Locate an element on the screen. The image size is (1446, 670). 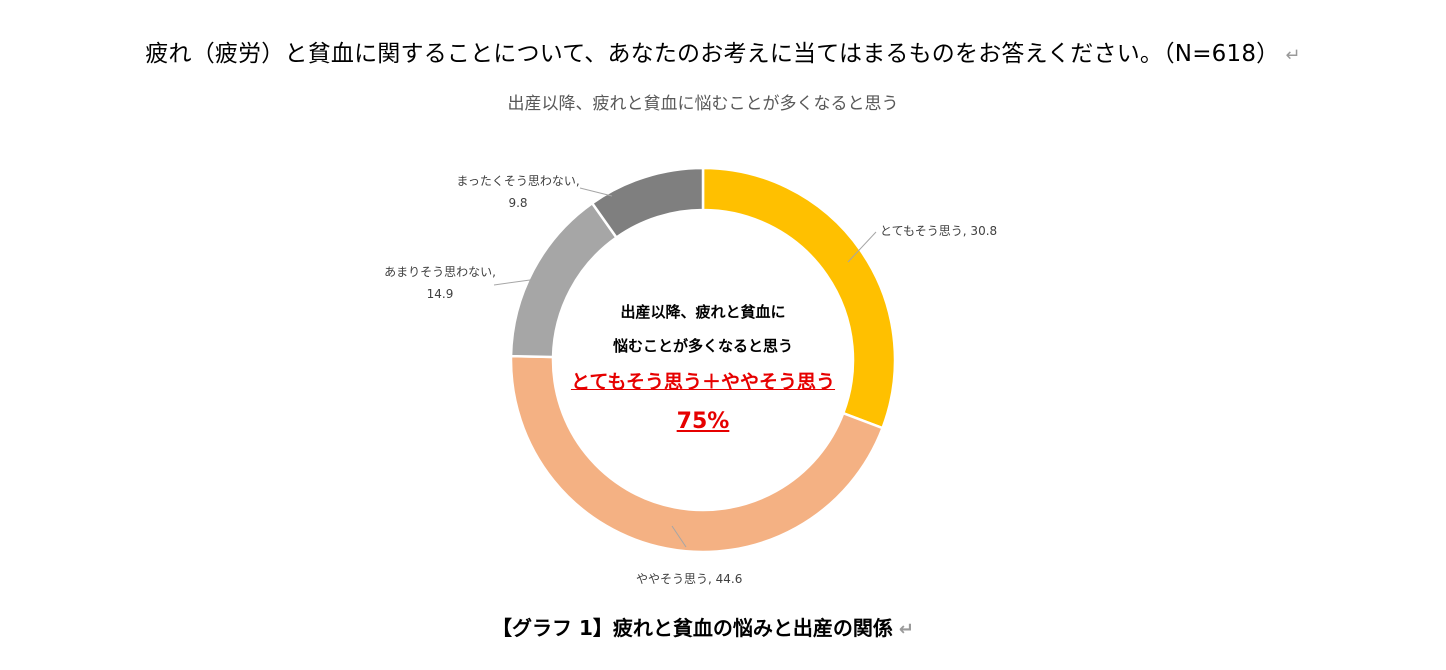
paragraph-mark-icon: ↵ is located at coordinates (1293, 55).